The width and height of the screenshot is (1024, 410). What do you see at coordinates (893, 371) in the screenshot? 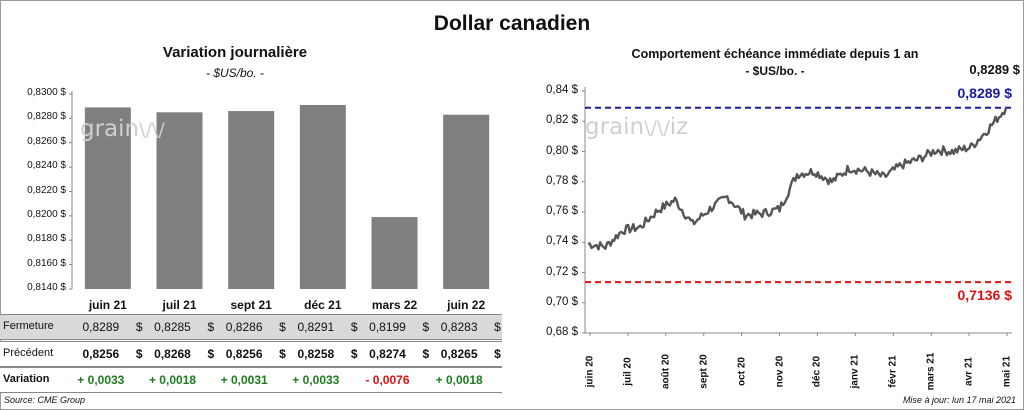
I see `line-x-tick-label: févr 21` at bounding box center [893, 371].